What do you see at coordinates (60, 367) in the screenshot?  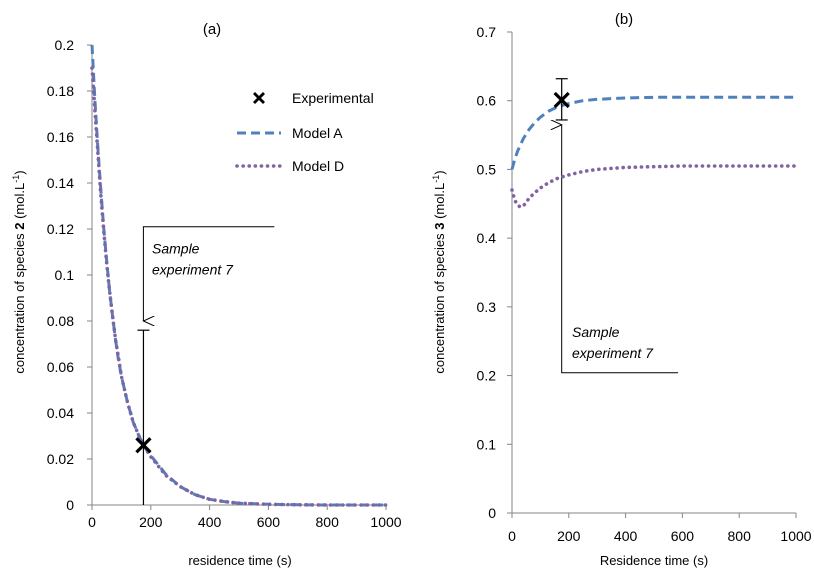 I see `panel-a-y-tick-label: 0.06` at bounding box center [60, 367].